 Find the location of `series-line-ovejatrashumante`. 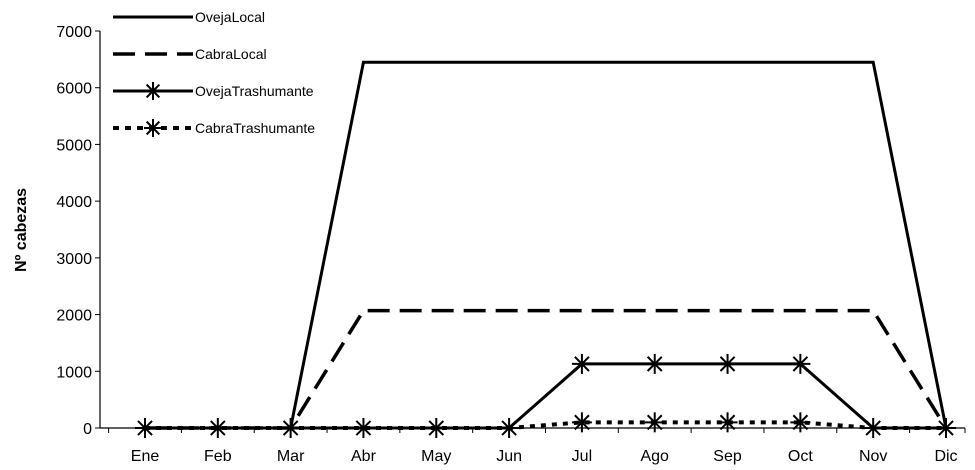

series-line-ovejatrashumante is located at coordinates (545, 396).